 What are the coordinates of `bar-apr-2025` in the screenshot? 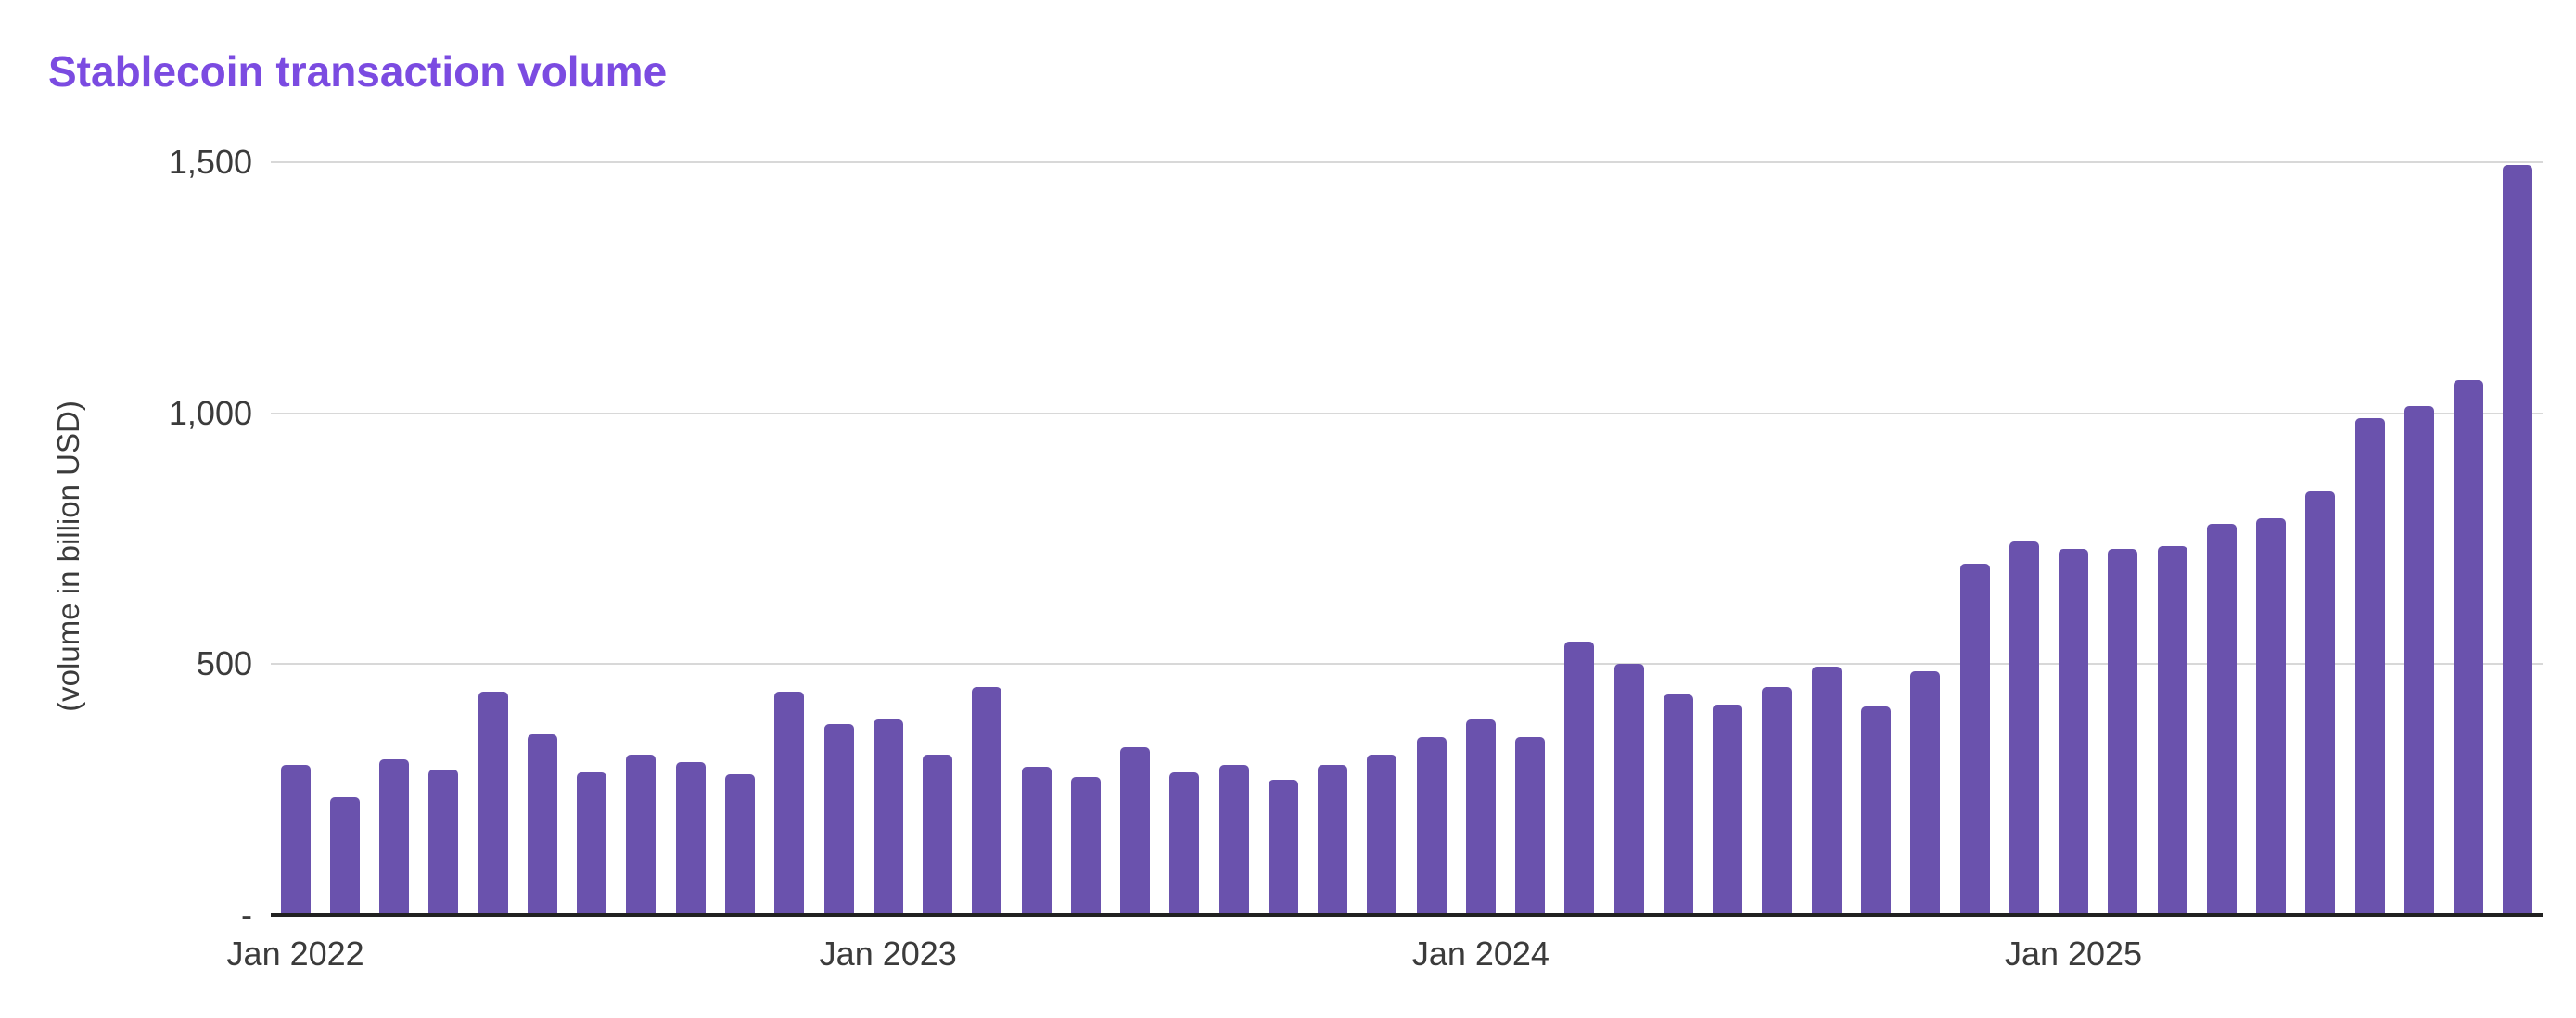 It's located at (2221, 719).